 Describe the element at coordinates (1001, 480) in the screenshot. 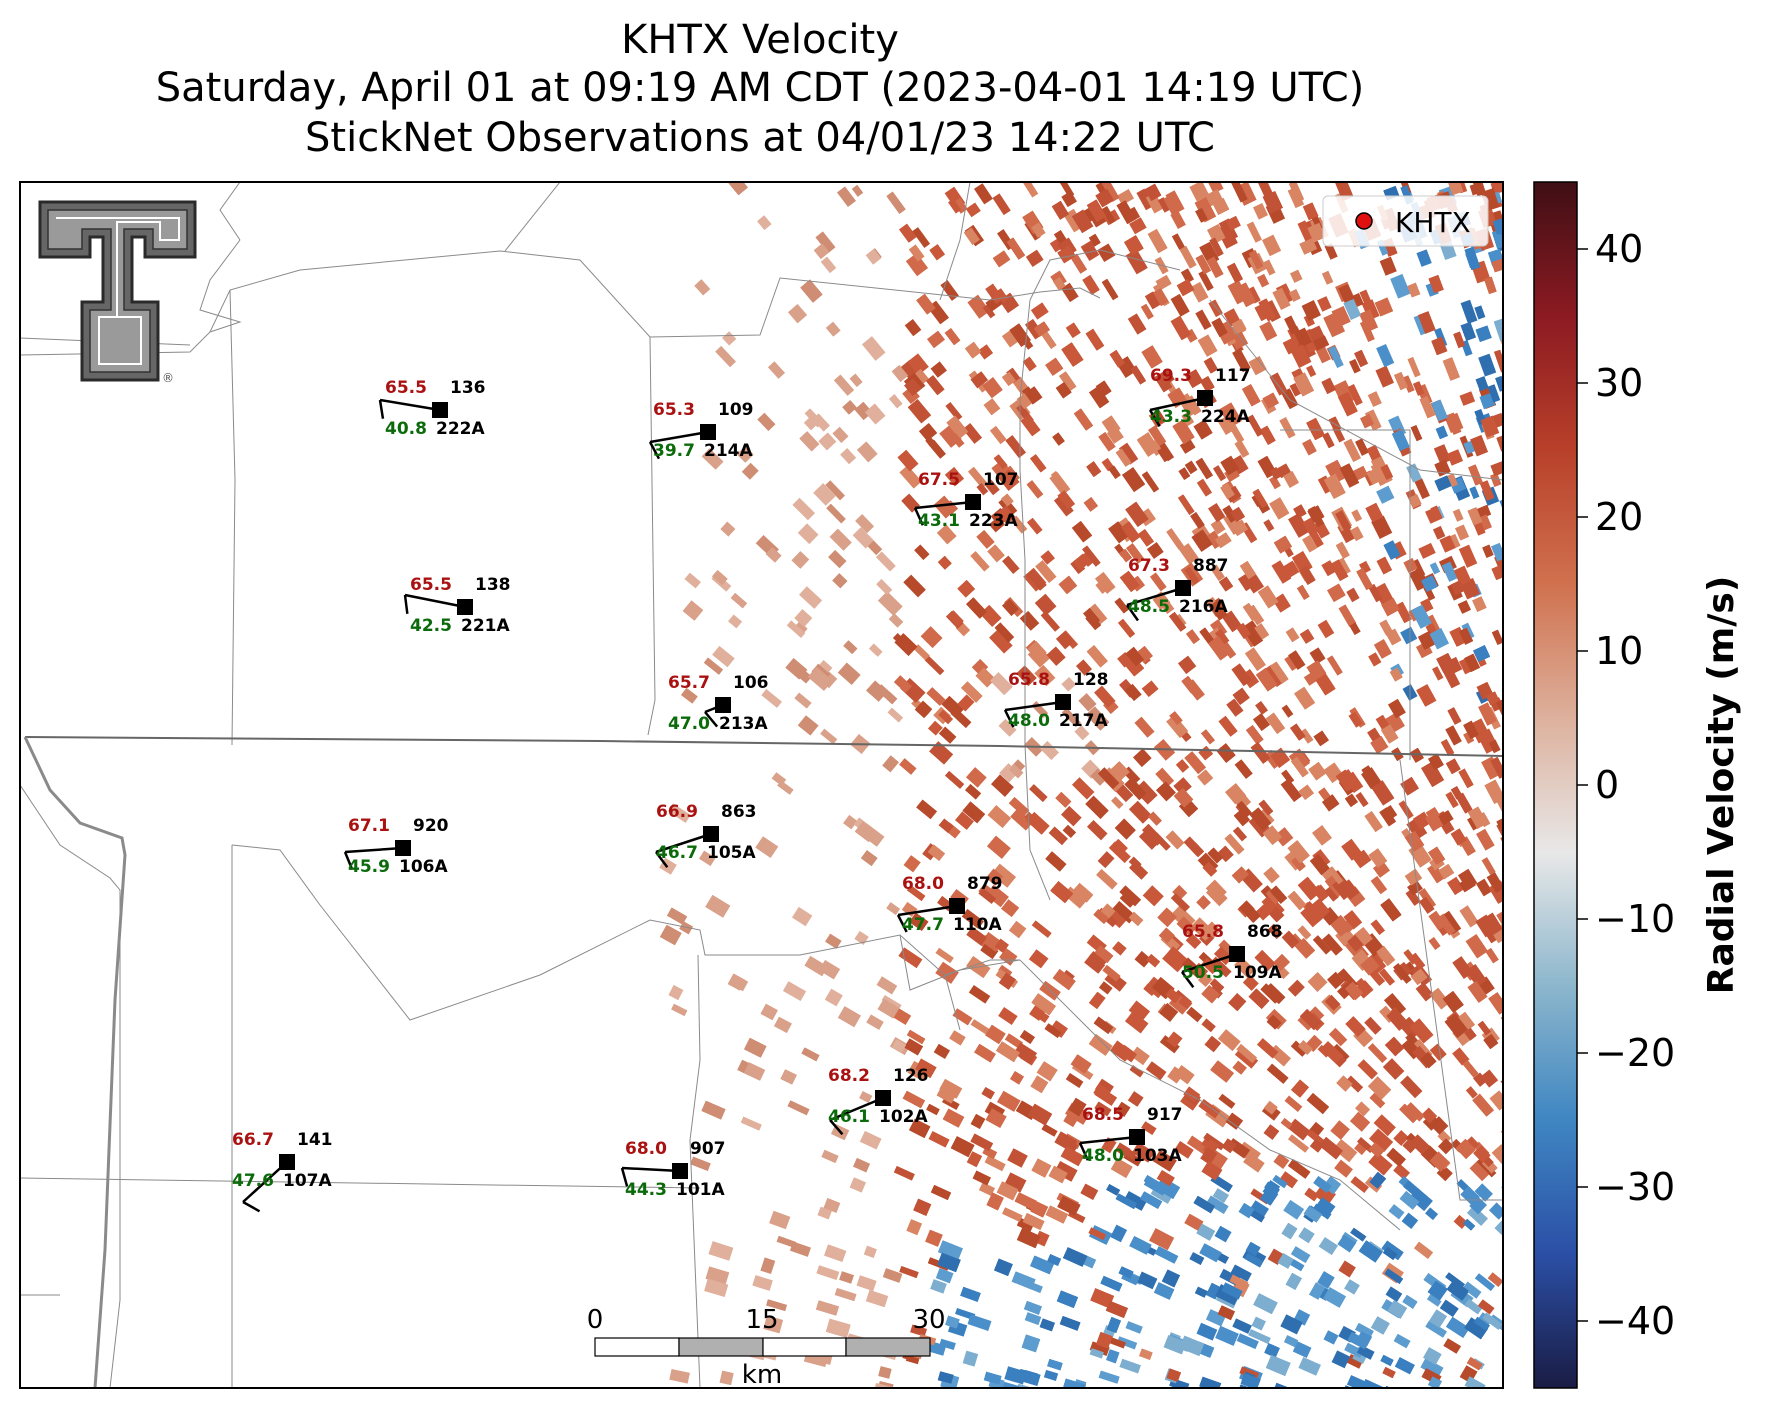

I see `station-wind-direction: 107` at that location.